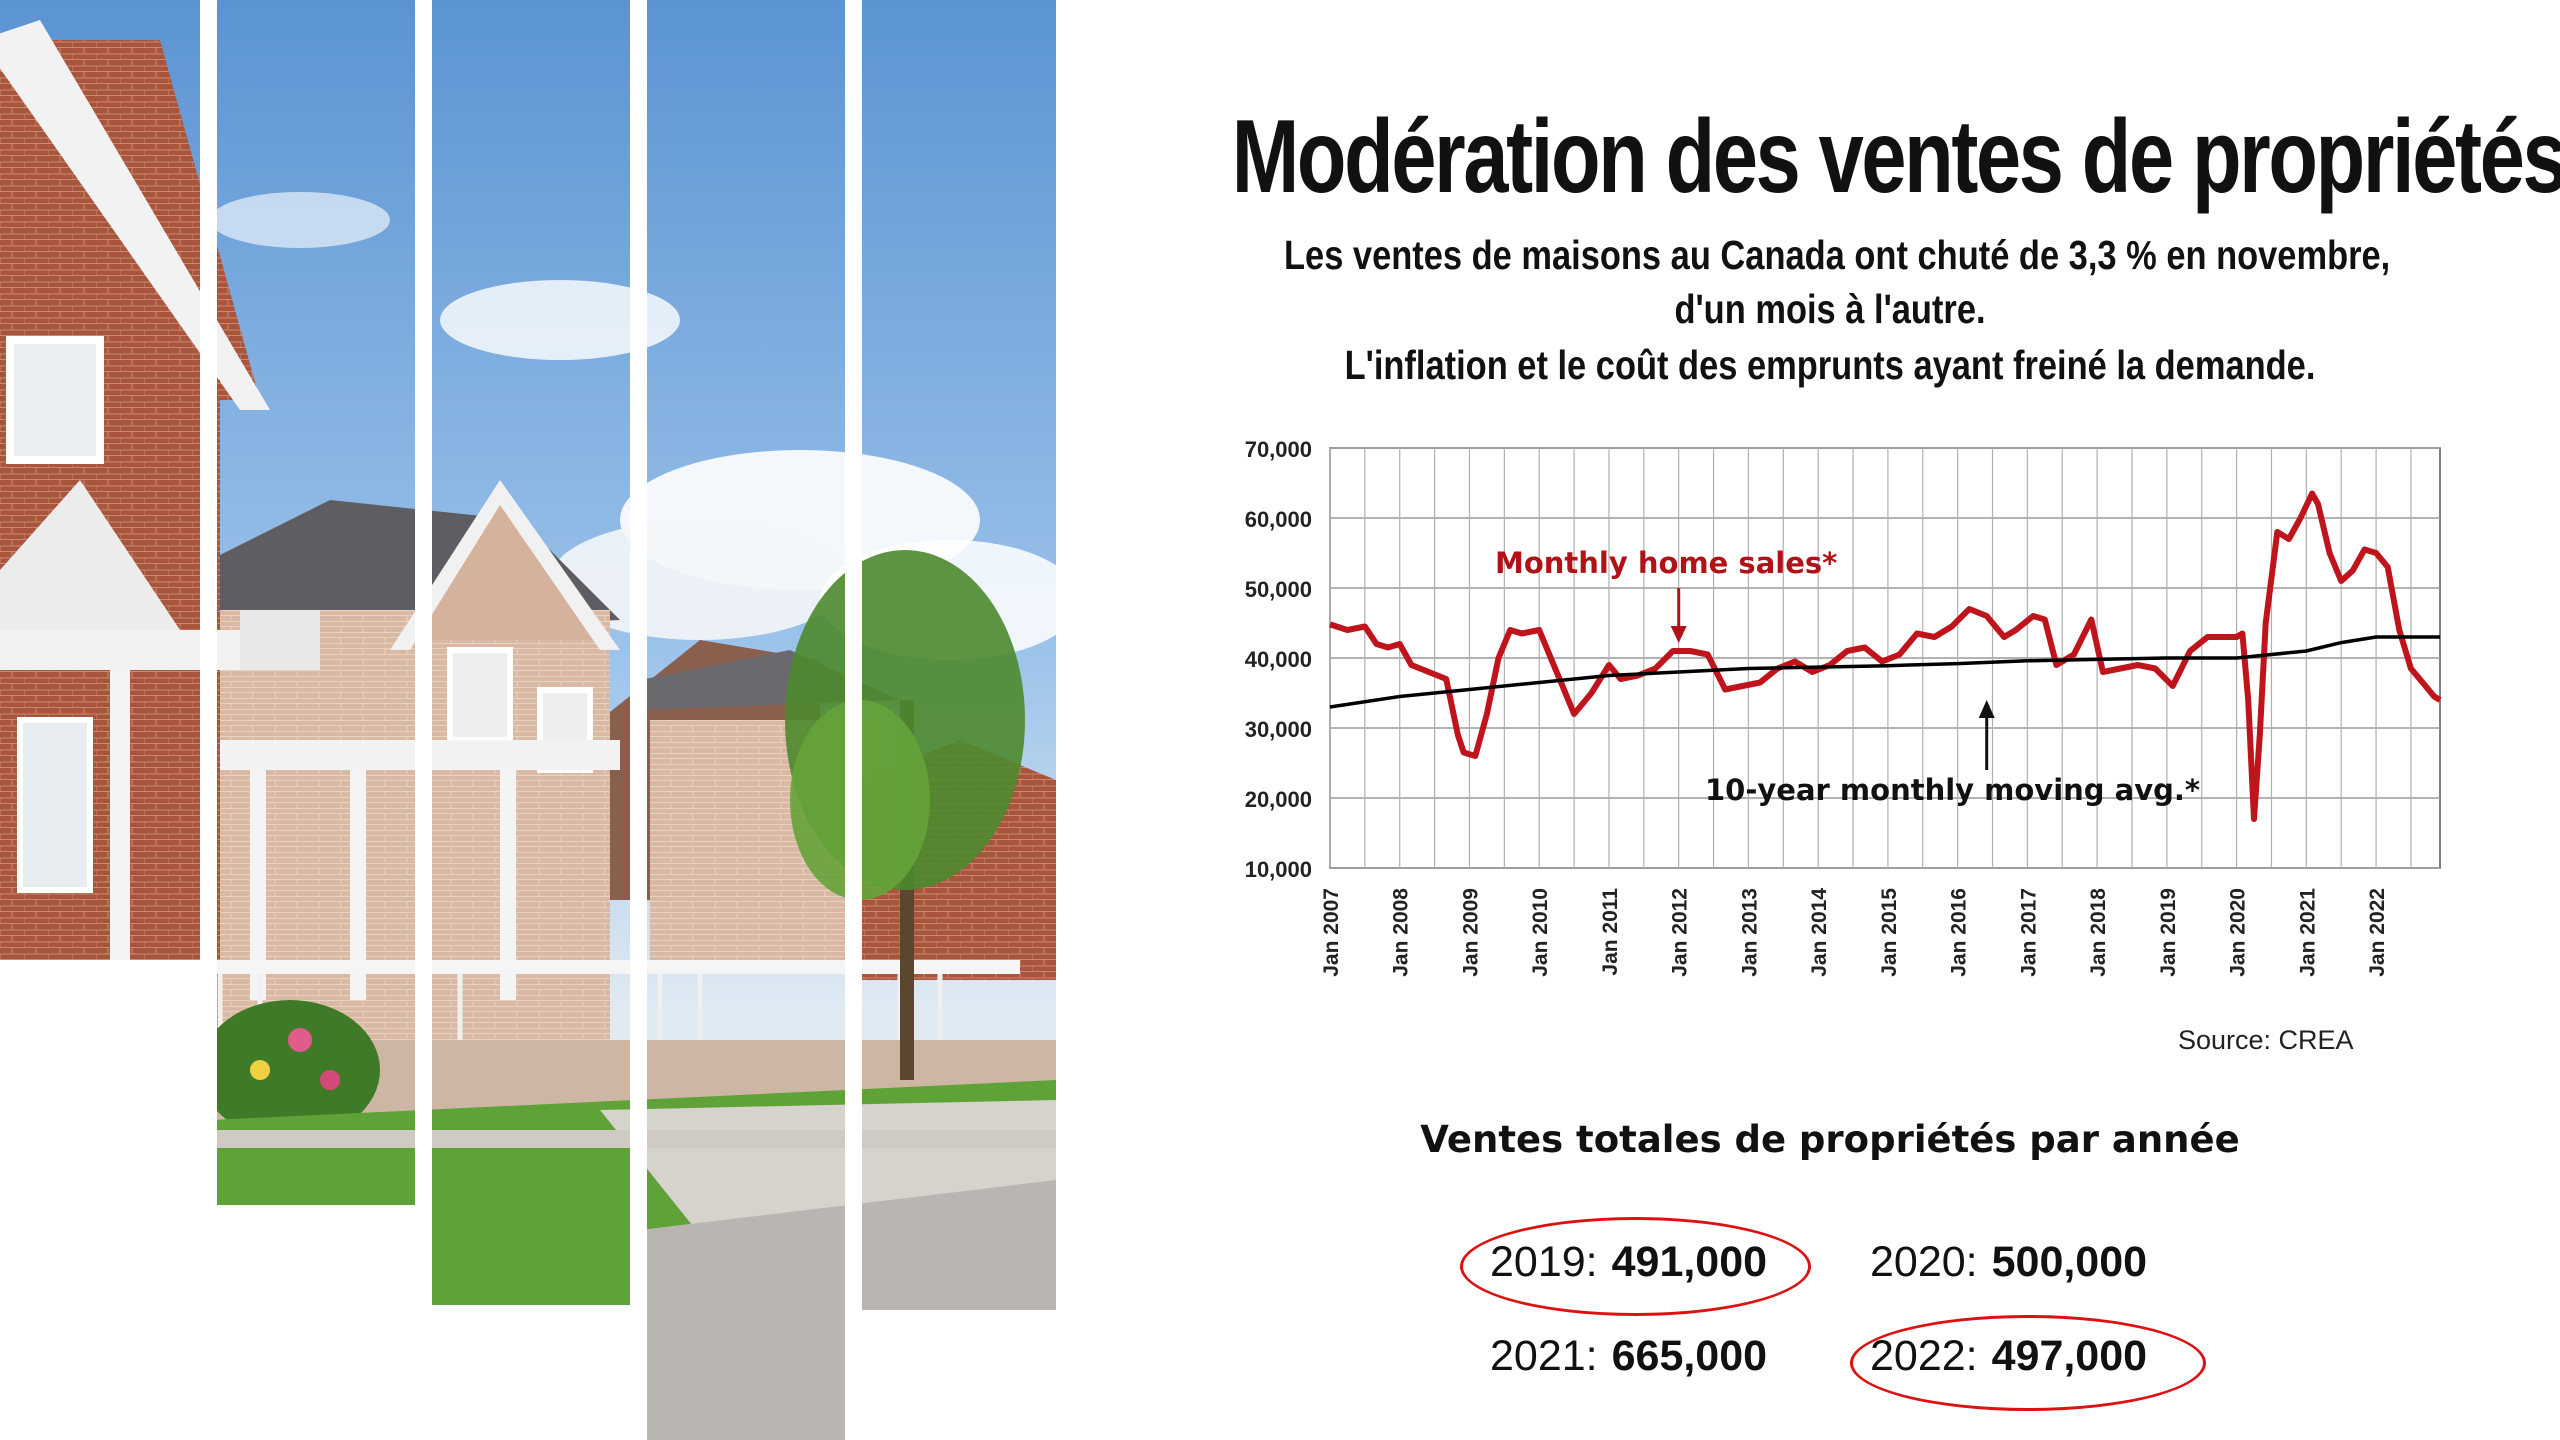  I want to click on total-value: 497,000, so click(2069, 1356).